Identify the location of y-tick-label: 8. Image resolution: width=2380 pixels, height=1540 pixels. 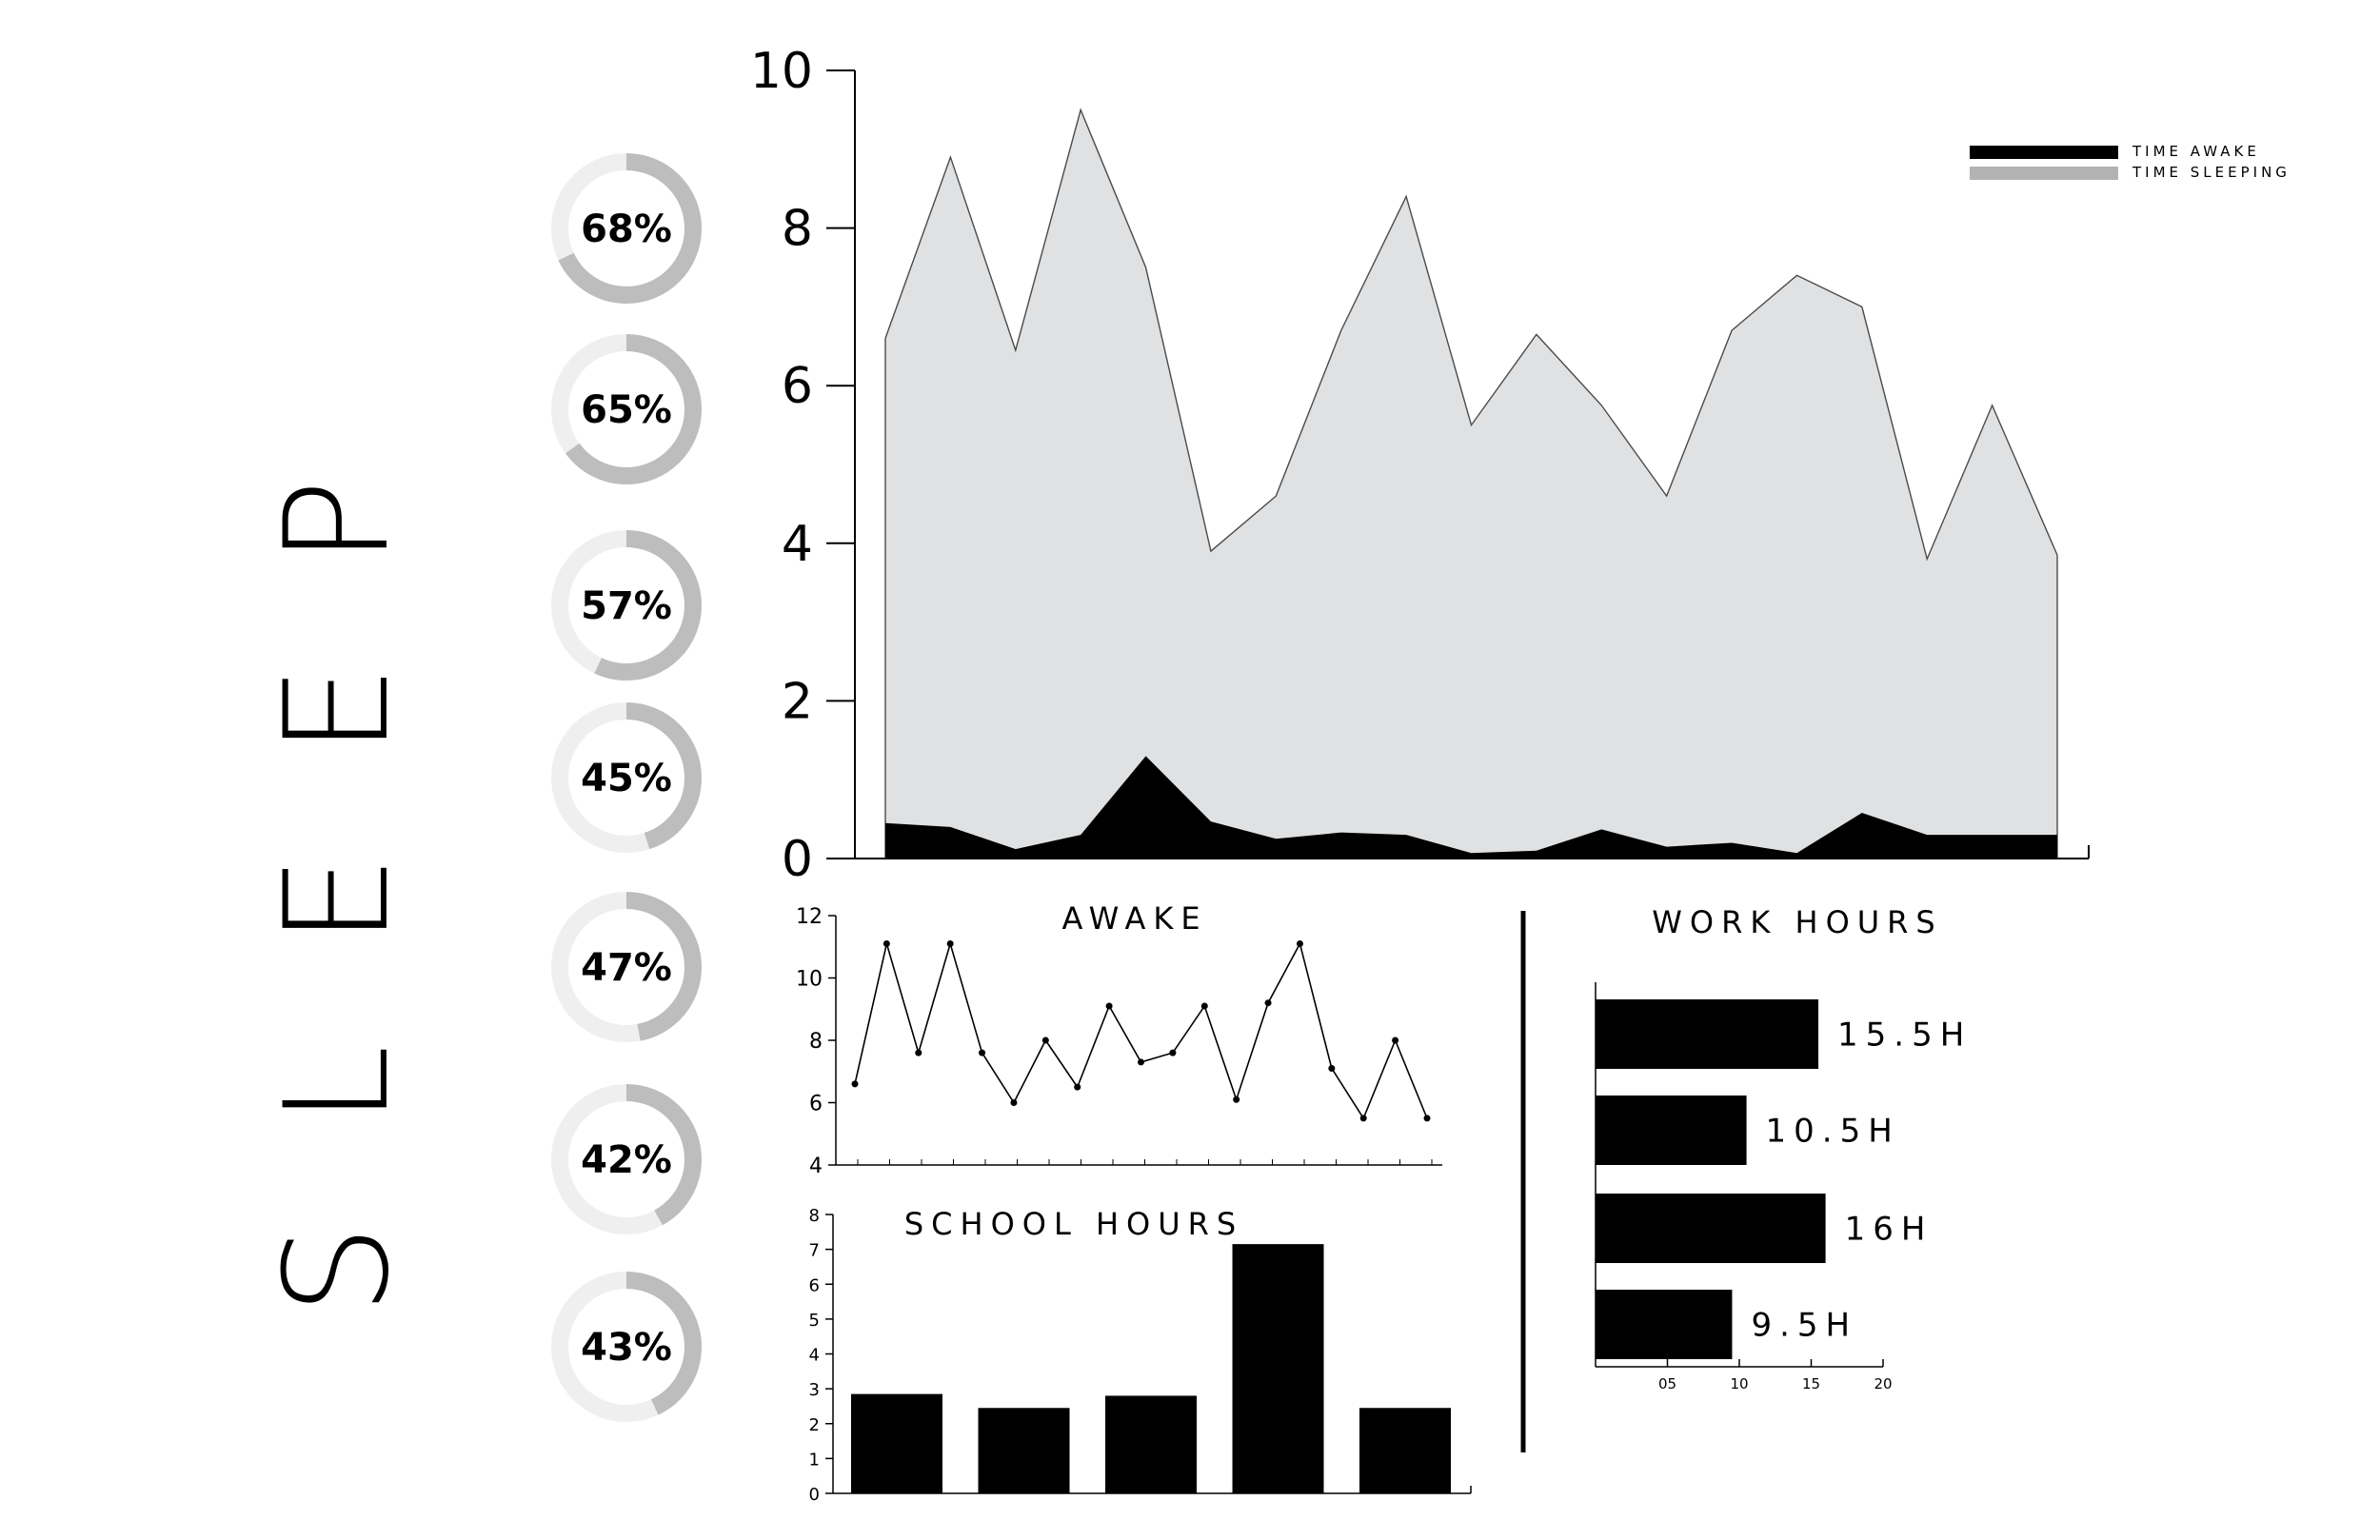
(797, 229).